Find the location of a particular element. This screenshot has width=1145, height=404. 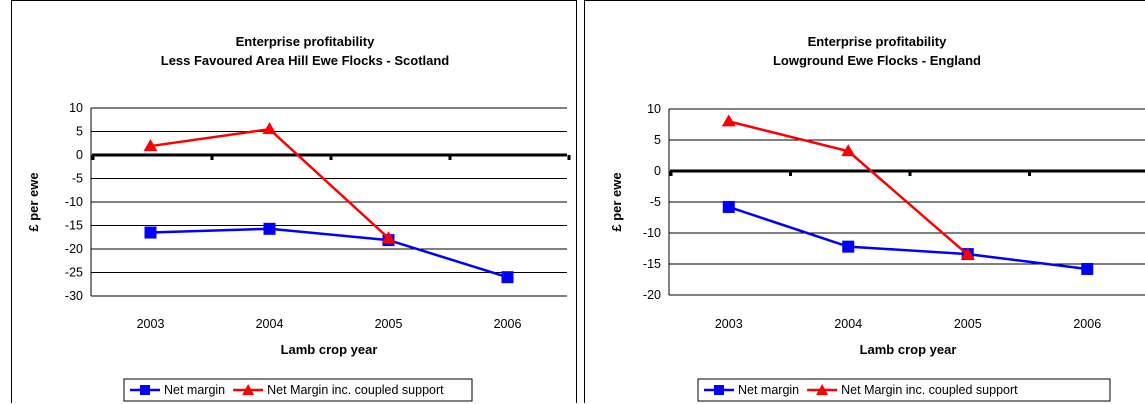

y-tick-label: -30 is located at coordinates (74, 296).